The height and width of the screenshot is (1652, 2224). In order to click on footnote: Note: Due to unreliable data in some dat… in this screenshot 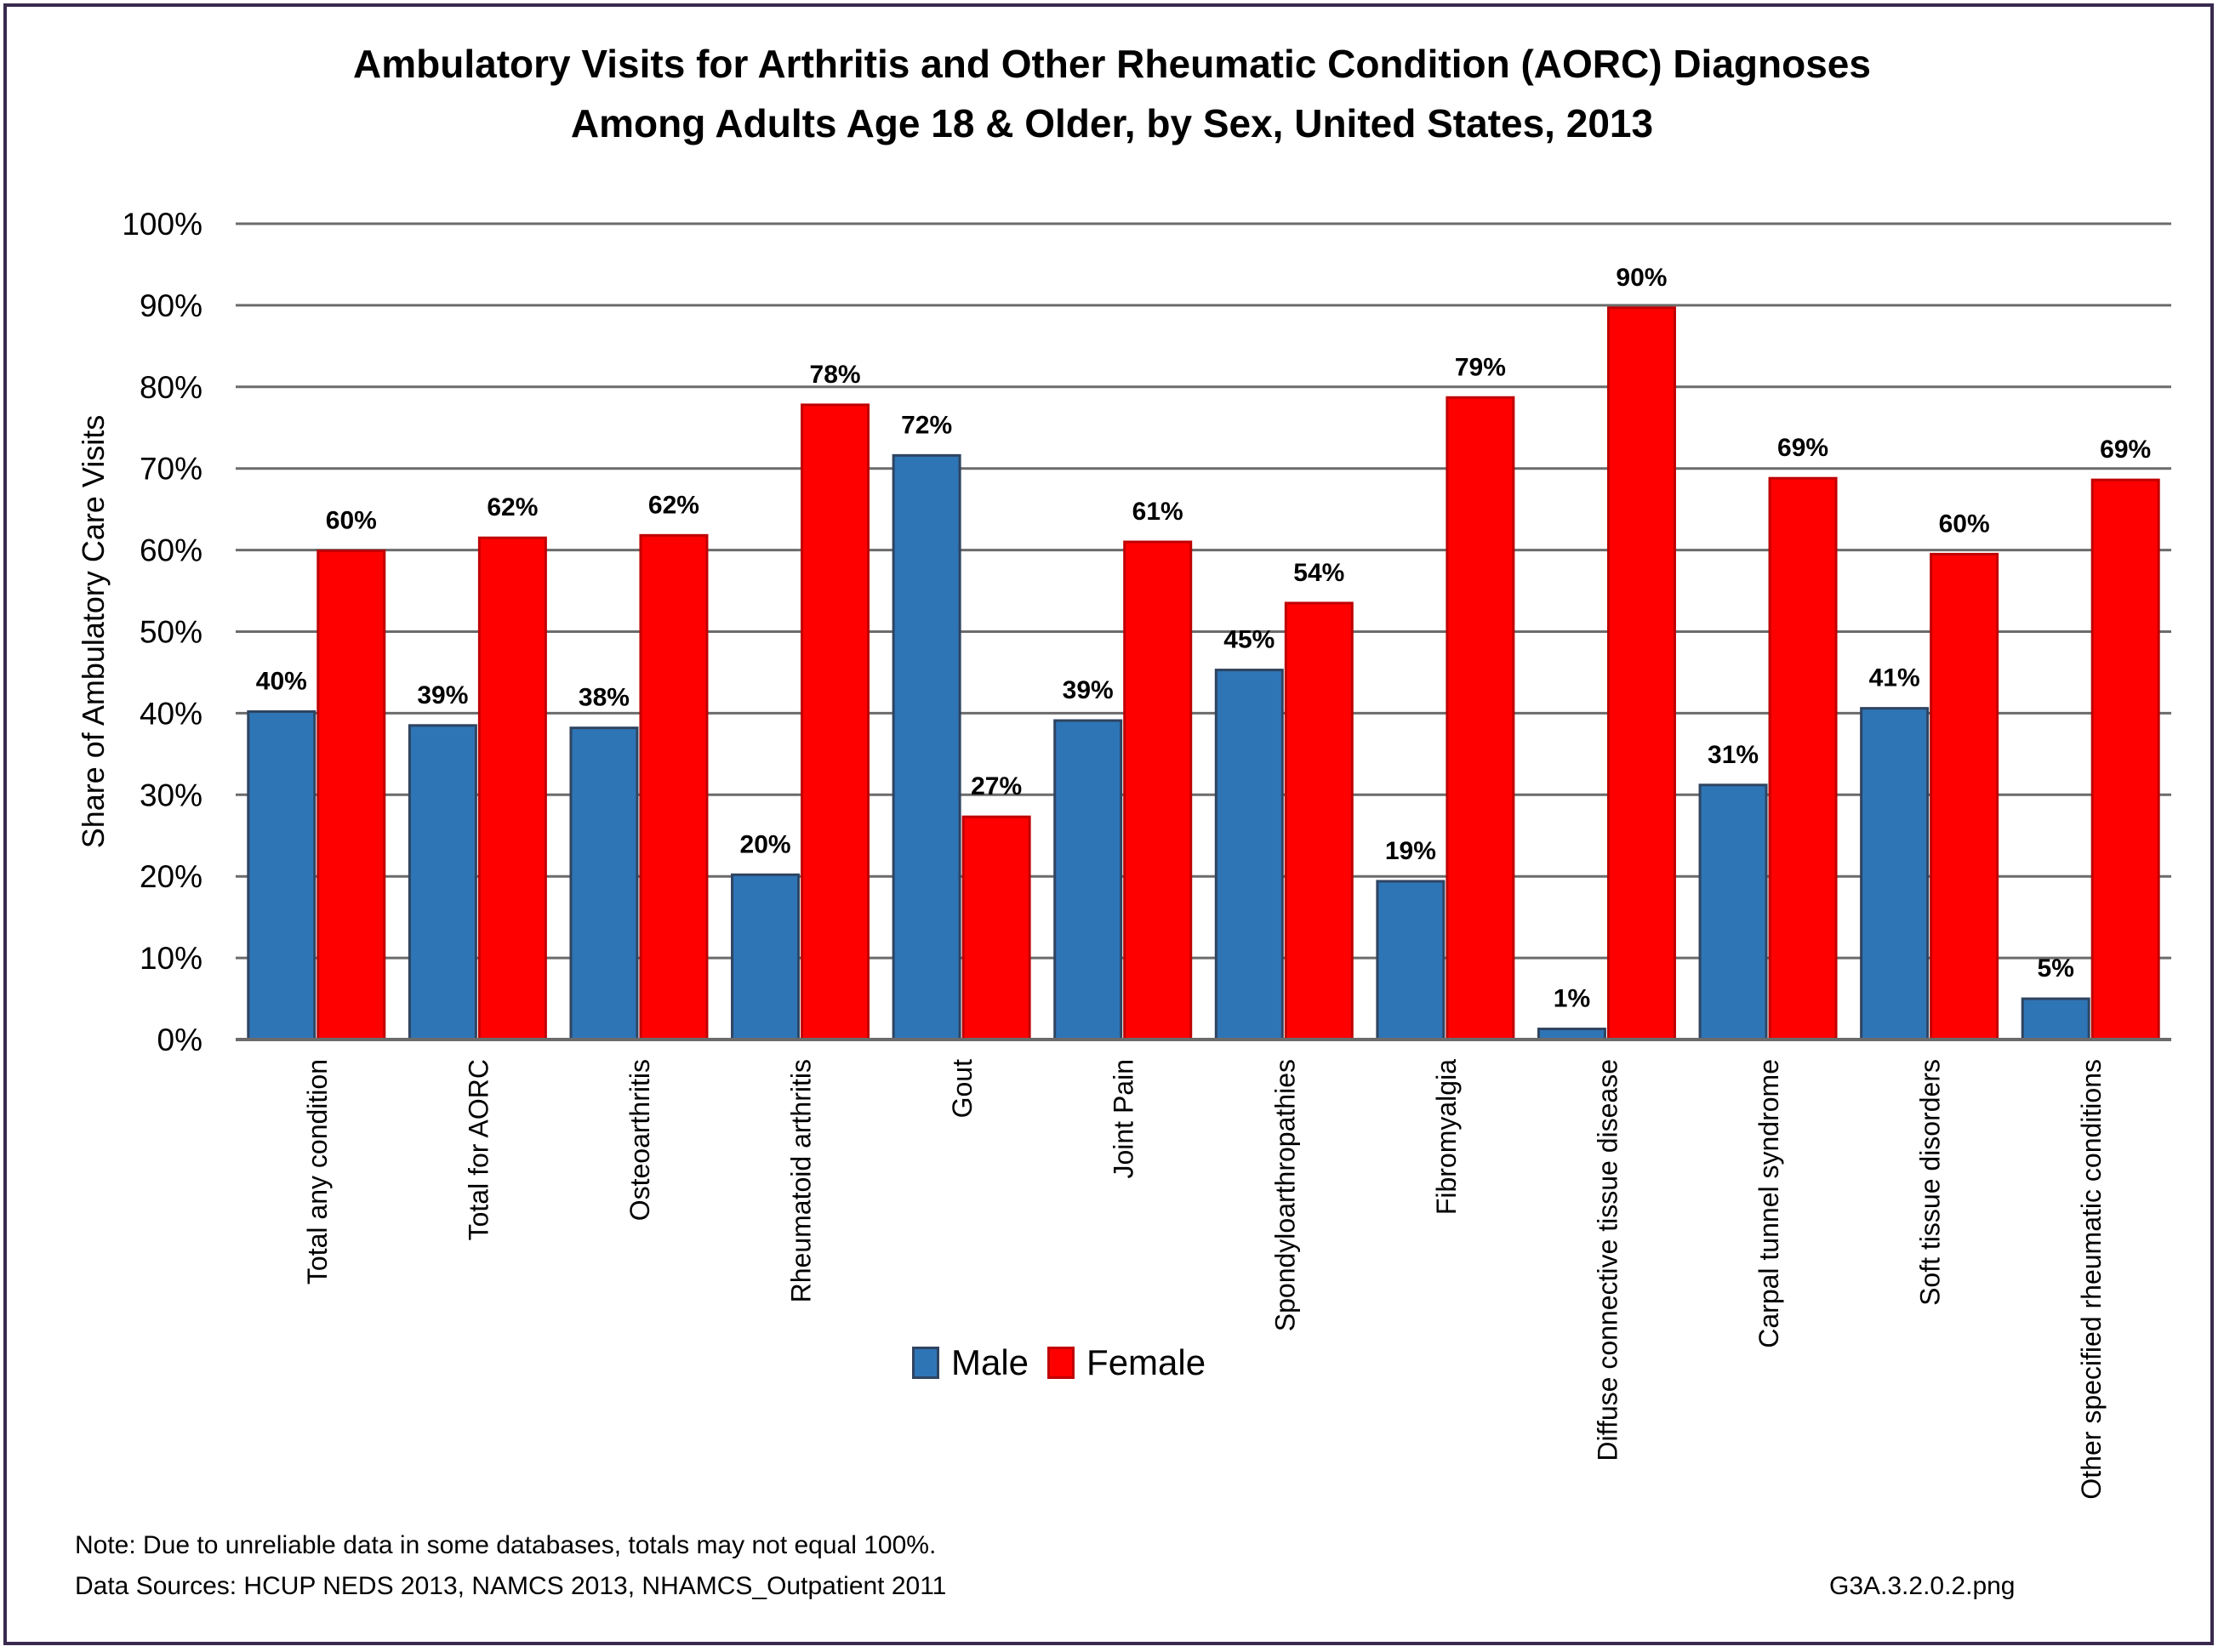, I will do `click(506, 1545)`.